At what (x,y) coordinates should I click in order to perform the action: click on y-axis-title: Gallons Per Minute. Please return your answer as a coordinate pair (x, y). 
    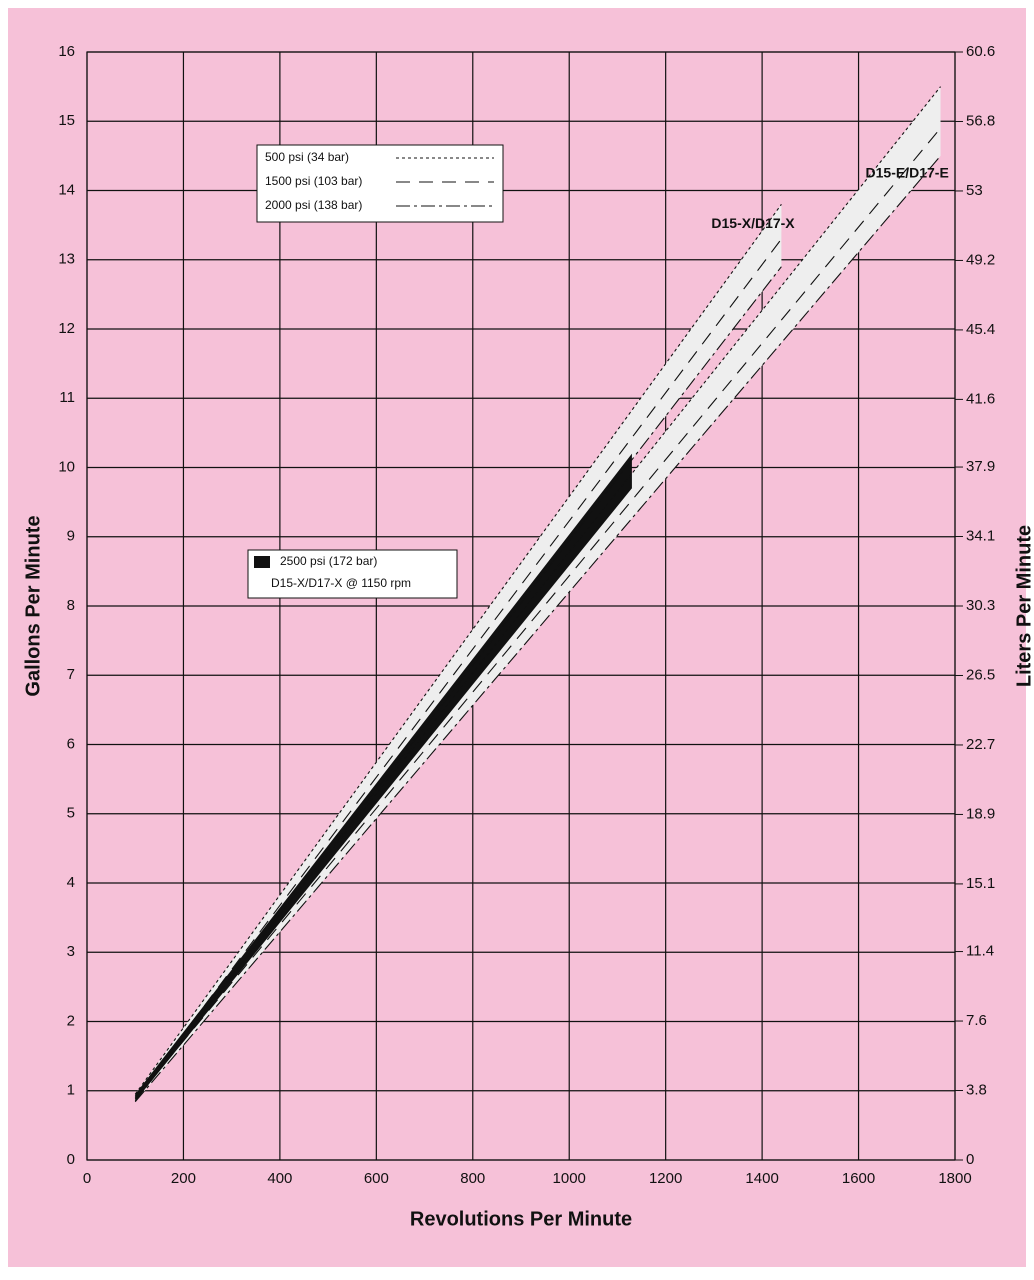
    Looking at the image, I should click on (33, 605).